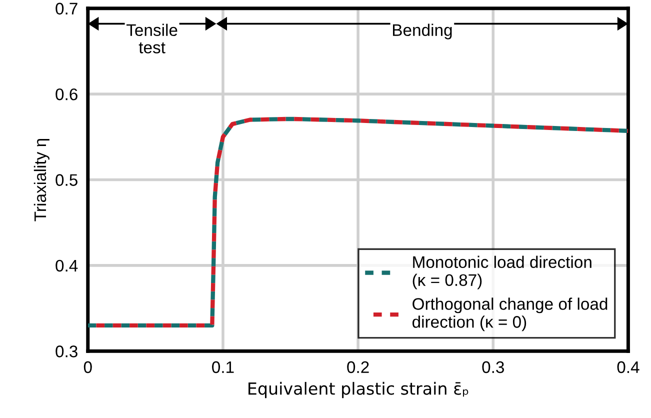 Image resolution: width=651 pixels, height=418 pixels. I want to click on x-tick-label: 0, so click(88, 367).